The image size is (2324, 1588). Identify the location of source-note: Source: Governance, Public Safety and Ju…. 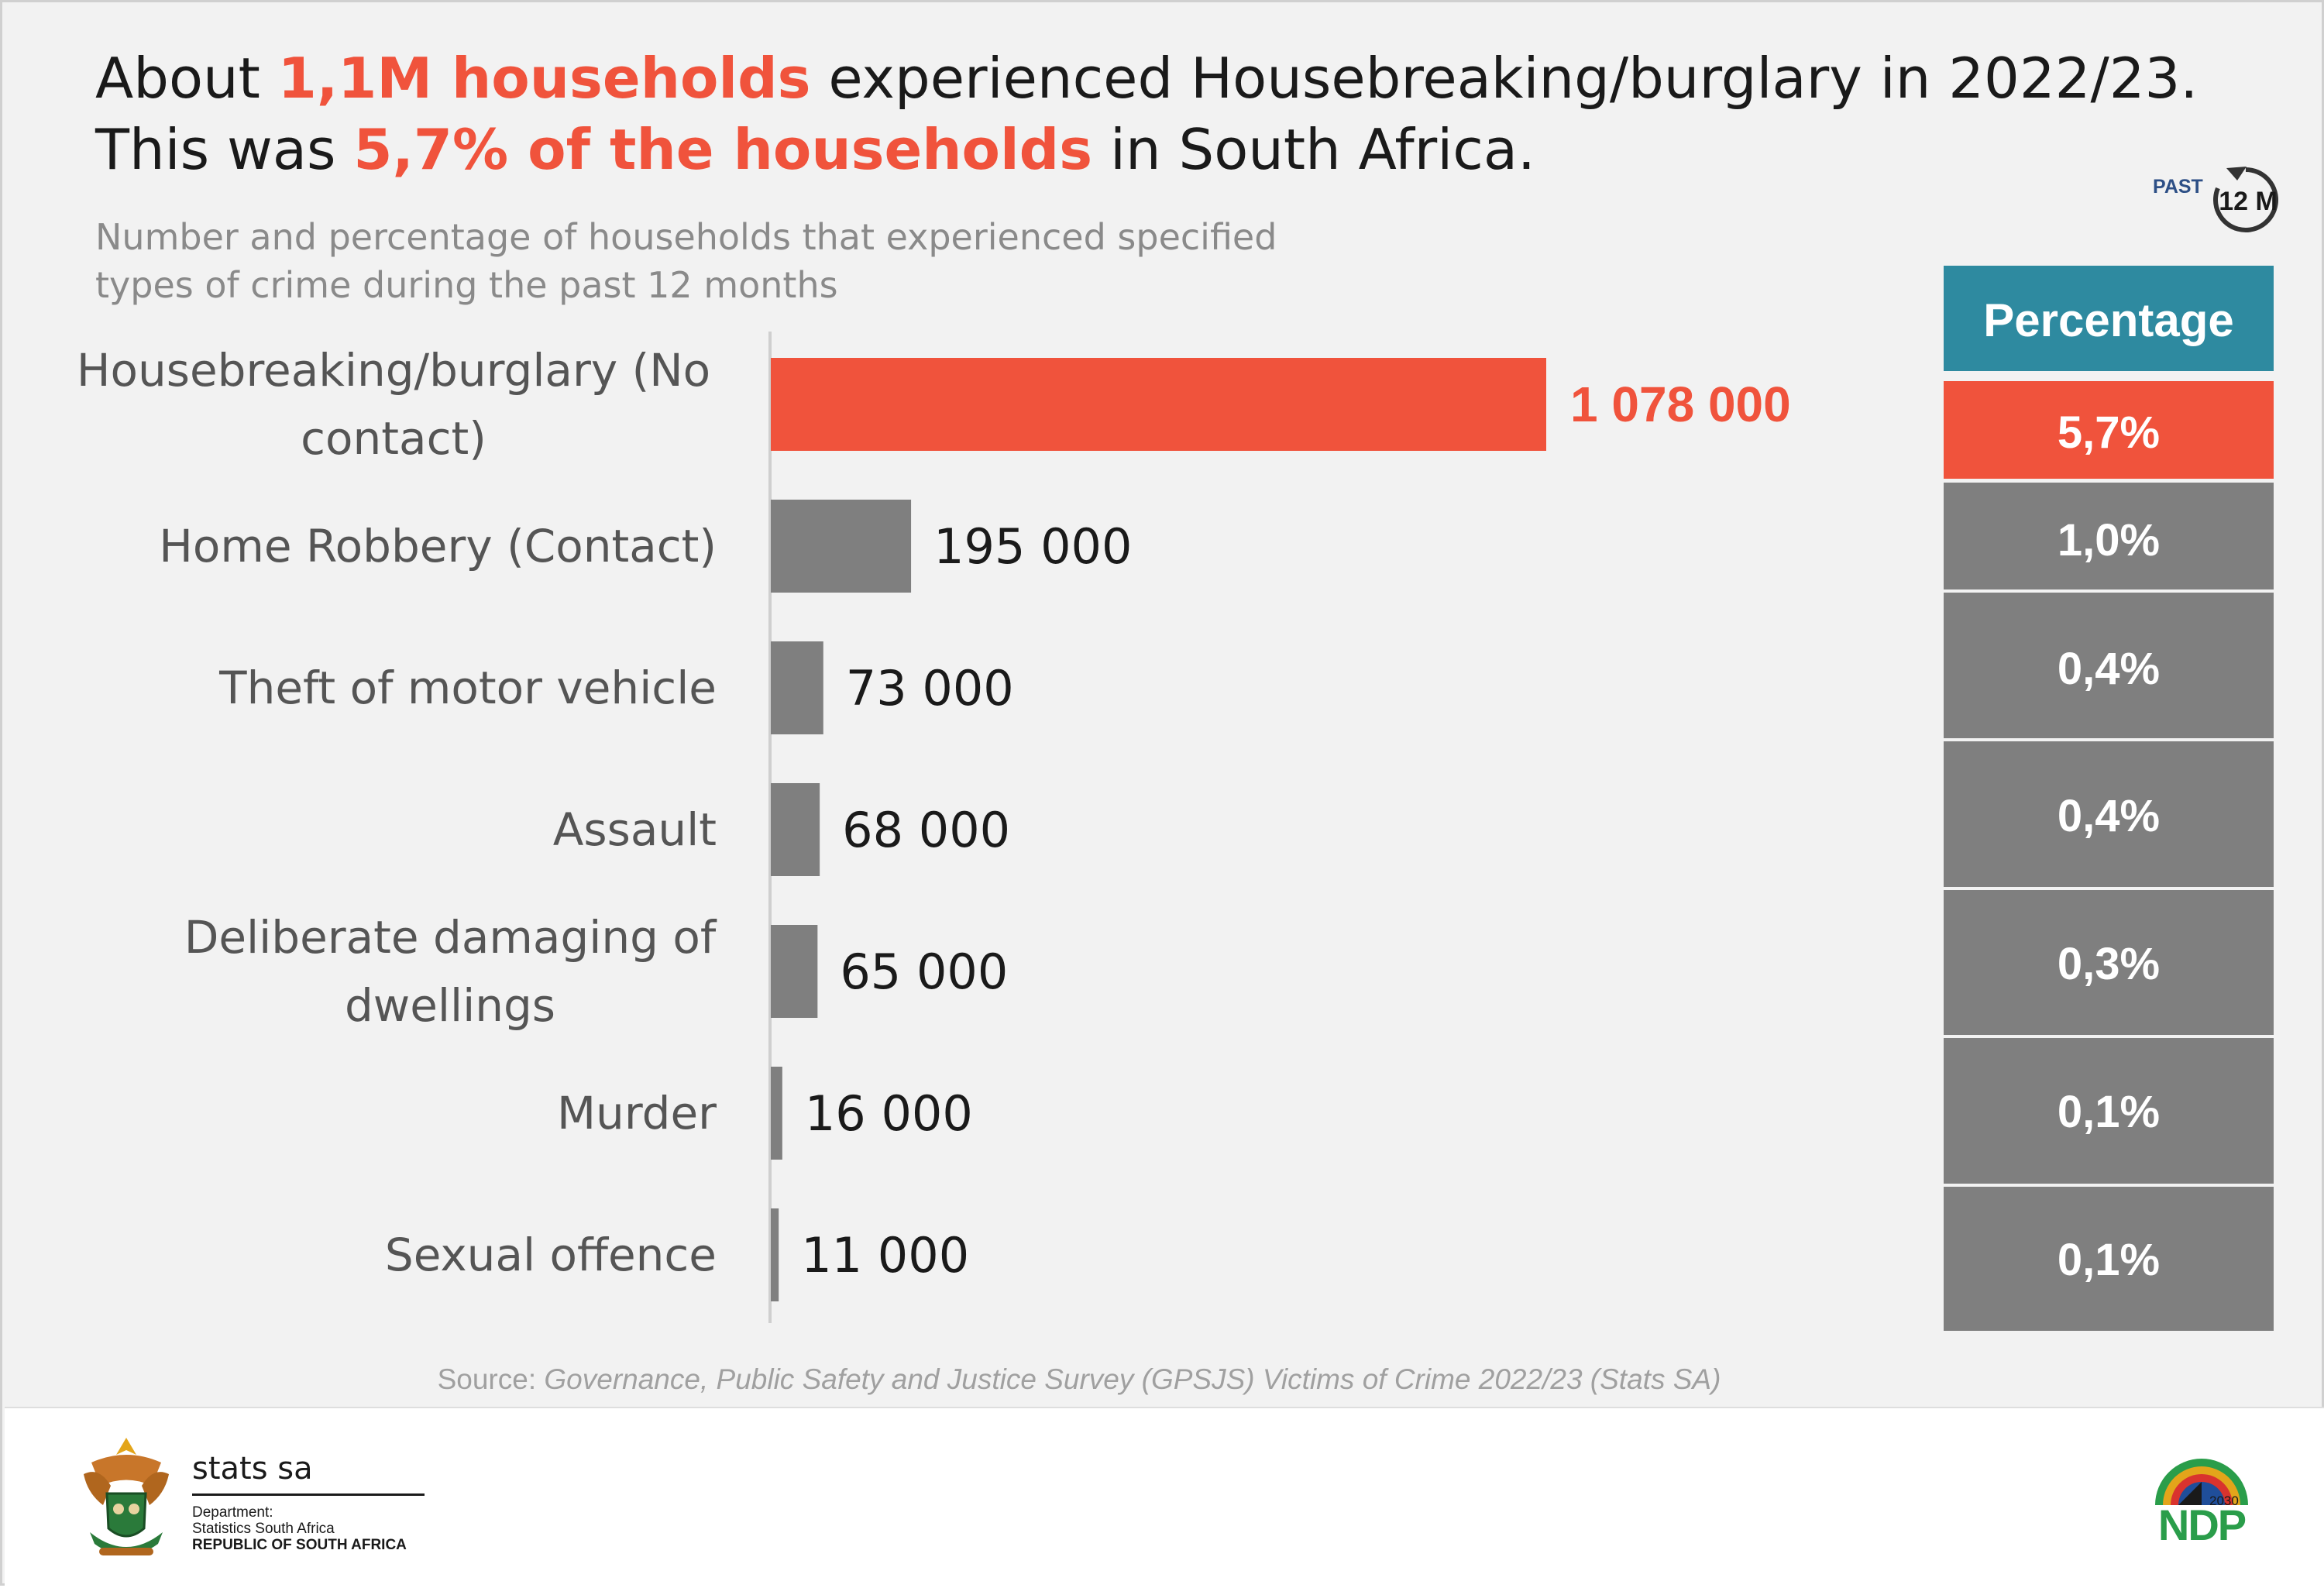
(1079, 1379).